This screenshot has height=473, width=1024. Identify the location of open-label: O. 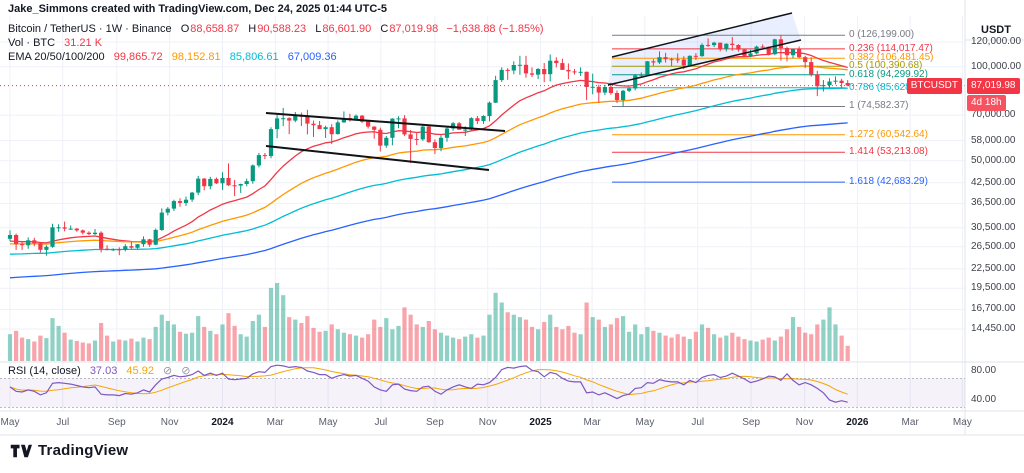
(185, 29).